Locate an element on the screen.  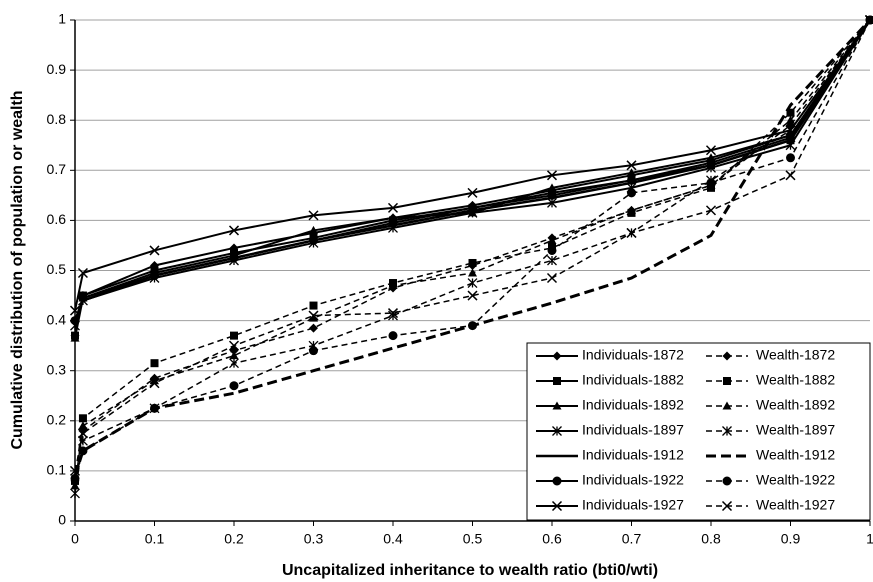
legend-label: Individuals-1872 is located at coordinates (633, 355).